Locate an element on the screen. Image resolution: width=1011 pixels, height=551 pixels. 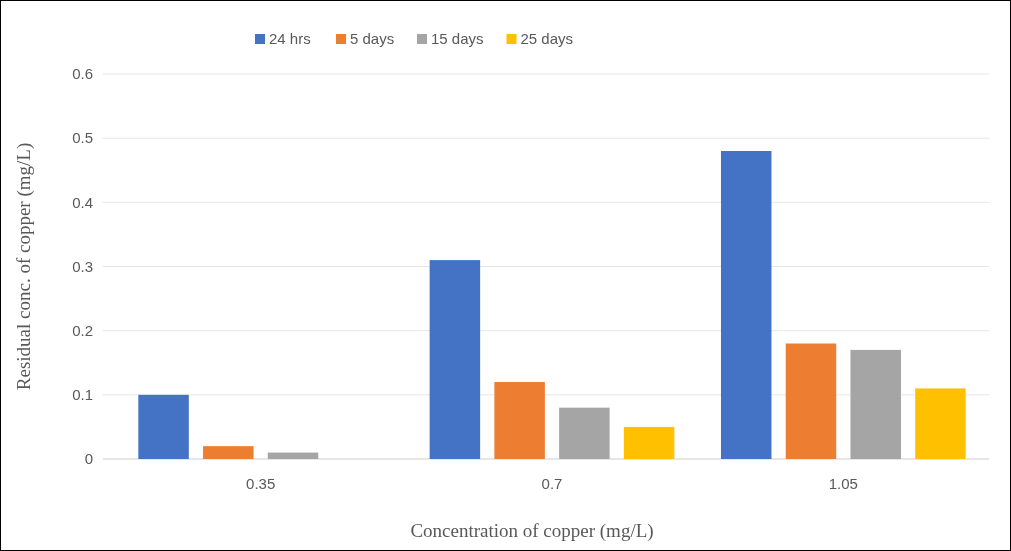
legend-label: 5 days is located at coordinates (372, 38).